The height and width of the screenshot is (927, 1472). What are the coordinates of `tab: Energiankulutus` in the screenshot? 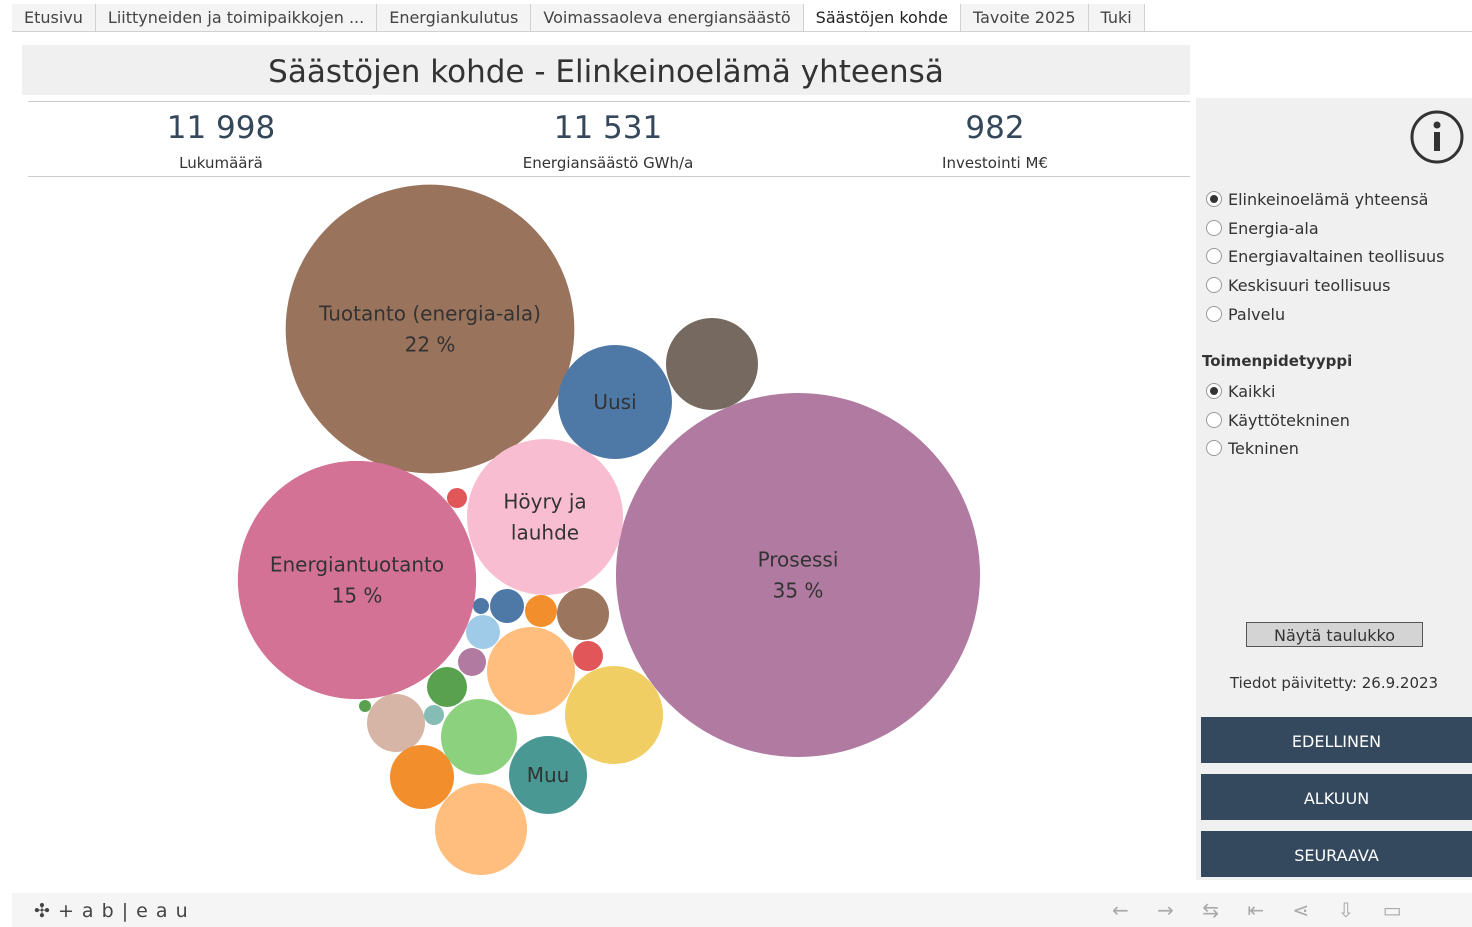 It's located at (454, 17).